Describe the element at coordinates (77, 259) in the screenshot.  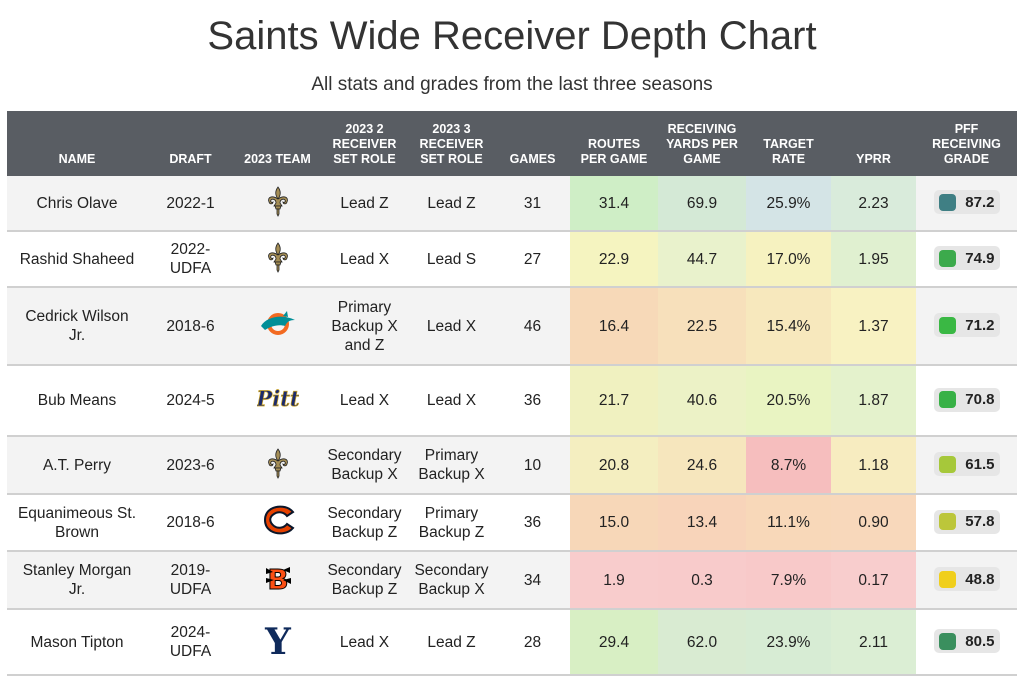
I see `cell-name: Rashid Shaheed` at that location.